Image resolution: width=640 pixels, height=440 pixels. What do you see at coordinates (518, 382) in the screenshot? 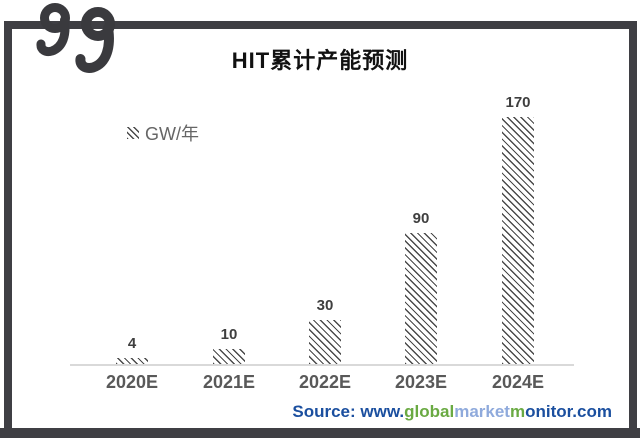
I see `x-axis-label: 2024E` at bounding box center [518, 382].